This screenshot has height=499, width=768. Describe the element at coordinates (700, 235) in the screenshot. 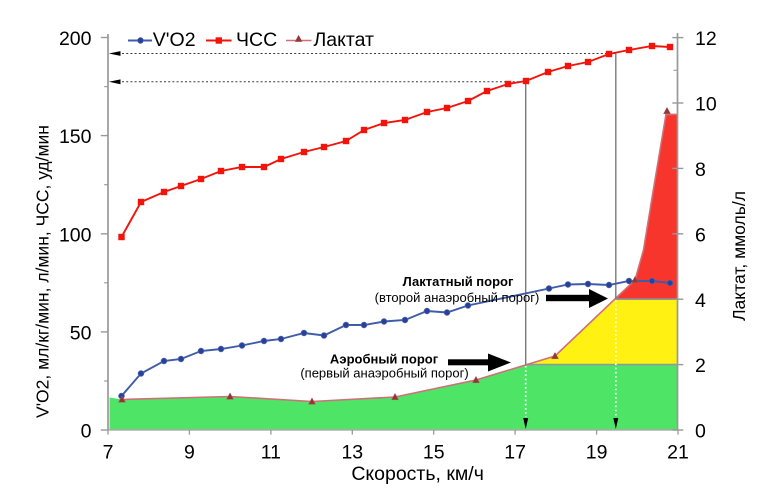

I see `svg-text: 6` at that location.